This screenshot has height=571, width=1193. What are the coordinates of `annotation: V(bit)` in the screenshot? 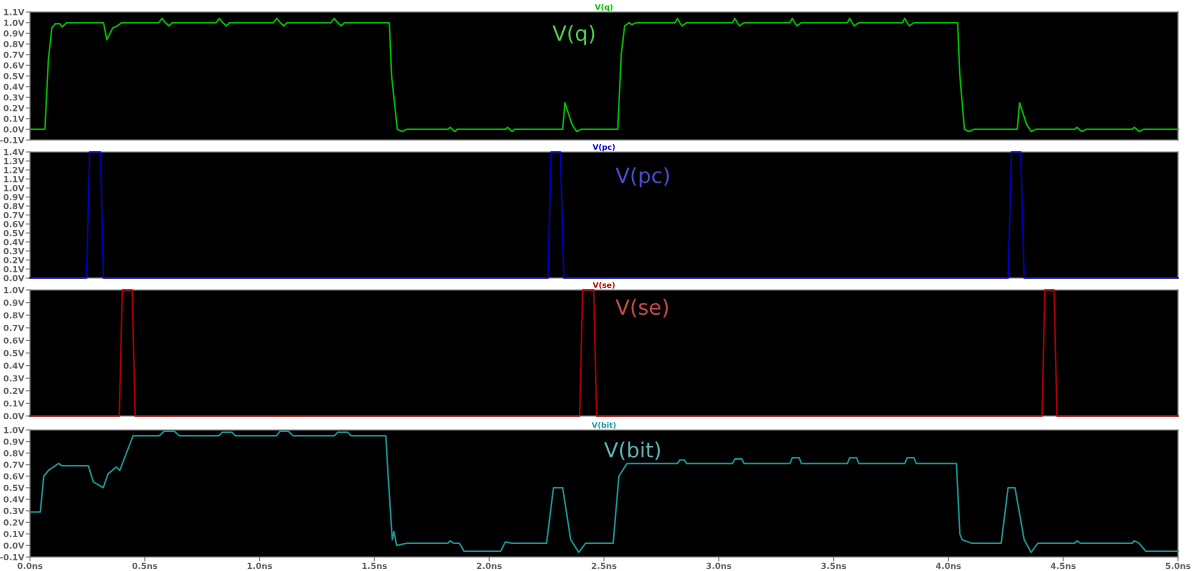 It's located at (632, 451).